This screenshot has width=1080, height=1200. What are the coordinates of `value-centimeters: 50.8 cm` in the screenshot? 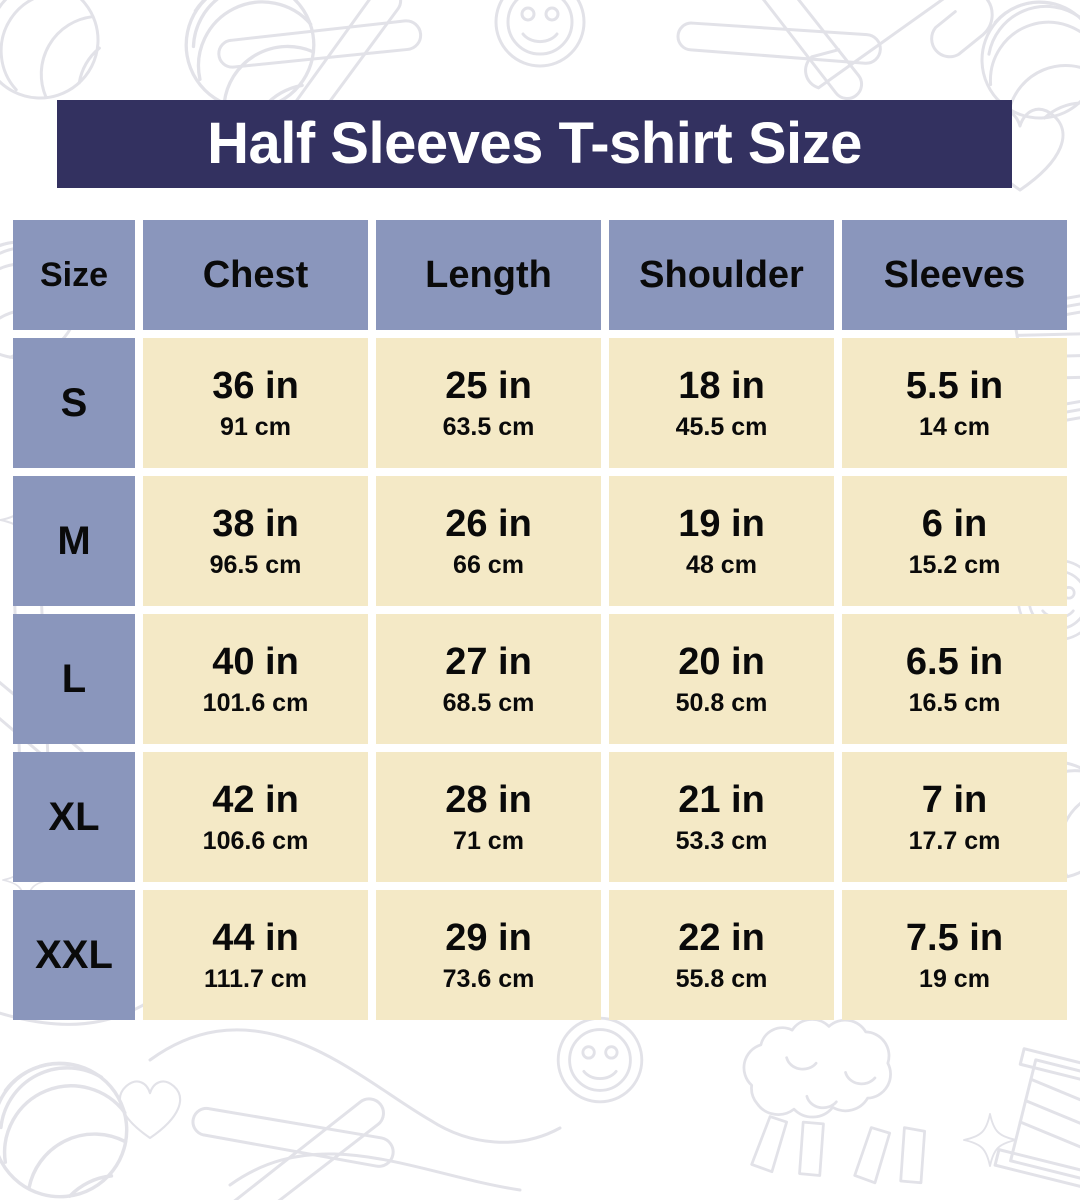 It's located at (721, 702).